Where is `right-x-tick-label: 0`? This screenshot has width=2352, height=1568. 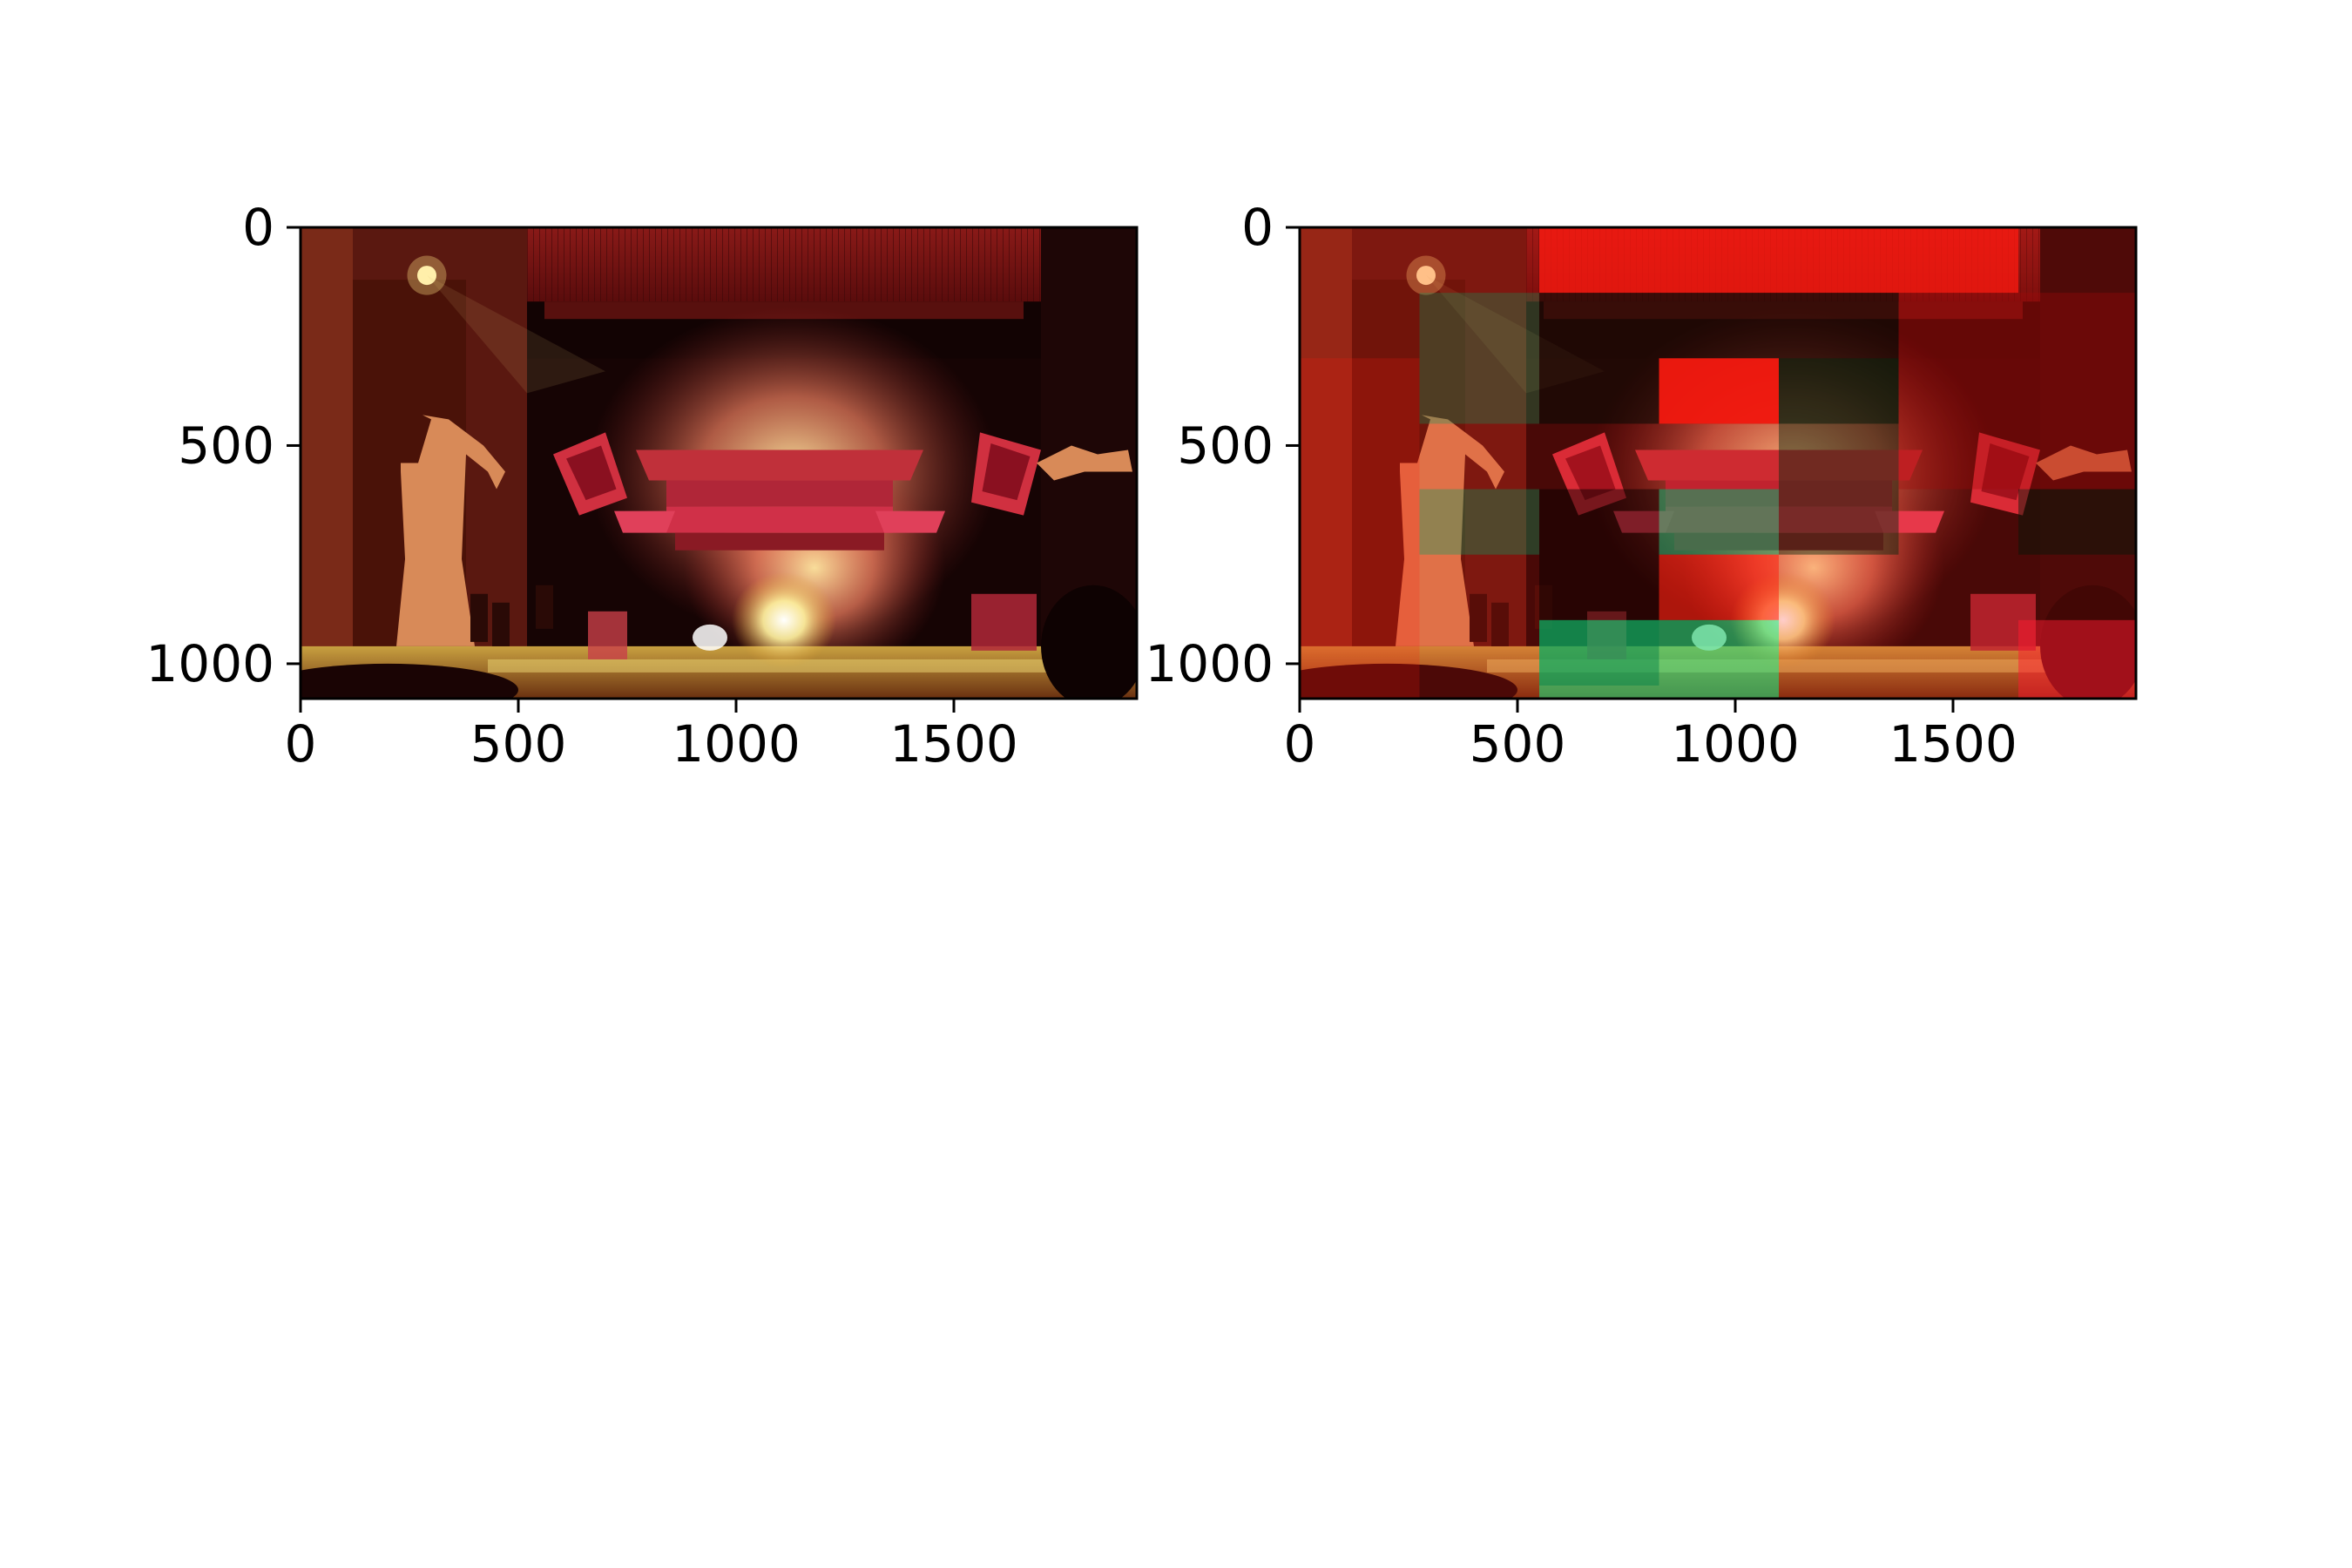
right-x-tick-label: 0 is located at coordinates (1300, 744).